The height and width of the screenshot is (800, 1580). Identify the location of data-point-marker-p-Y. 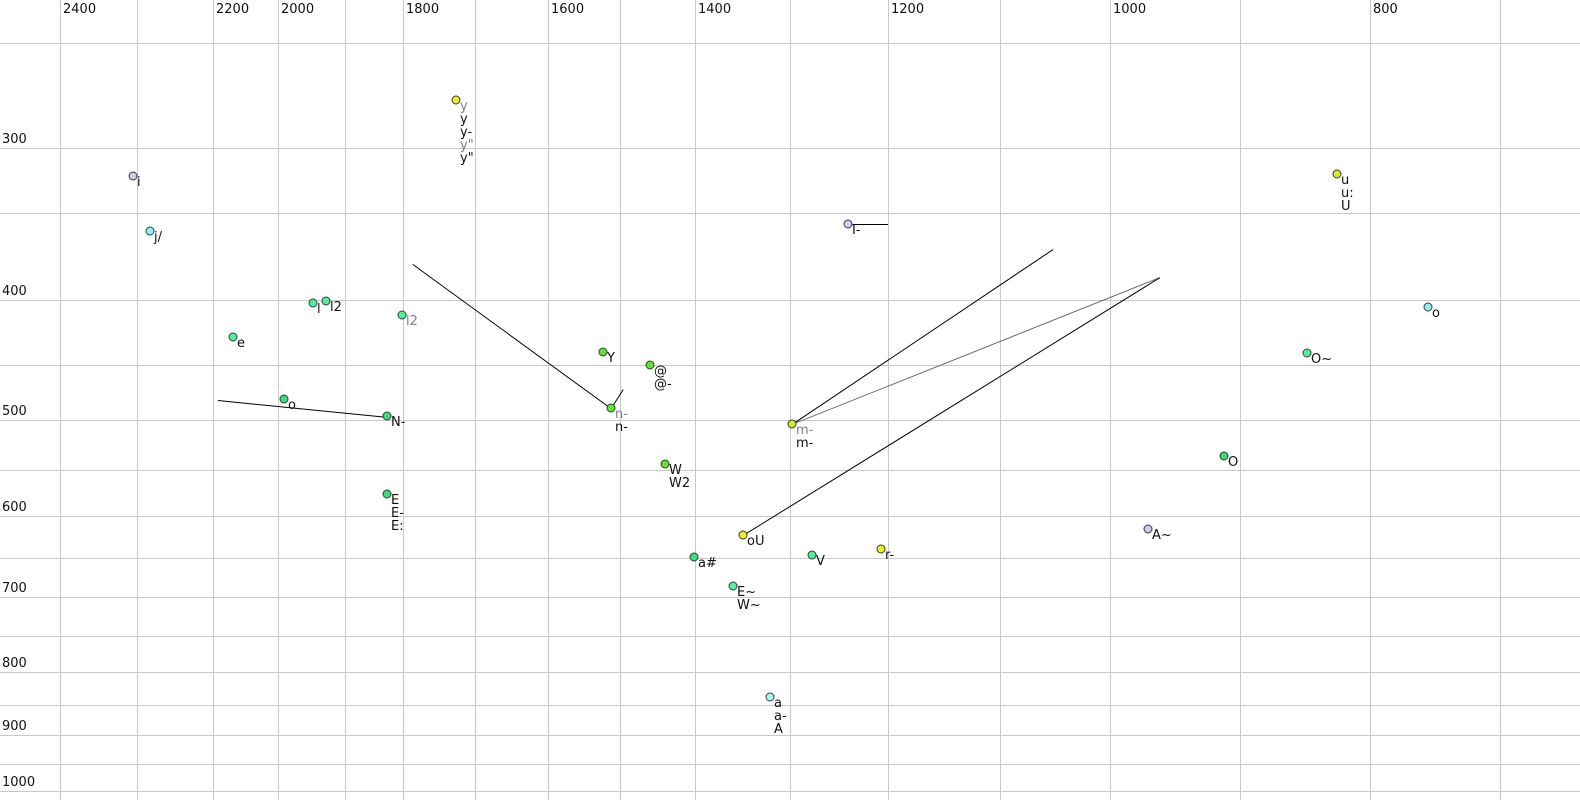
(603, 352).